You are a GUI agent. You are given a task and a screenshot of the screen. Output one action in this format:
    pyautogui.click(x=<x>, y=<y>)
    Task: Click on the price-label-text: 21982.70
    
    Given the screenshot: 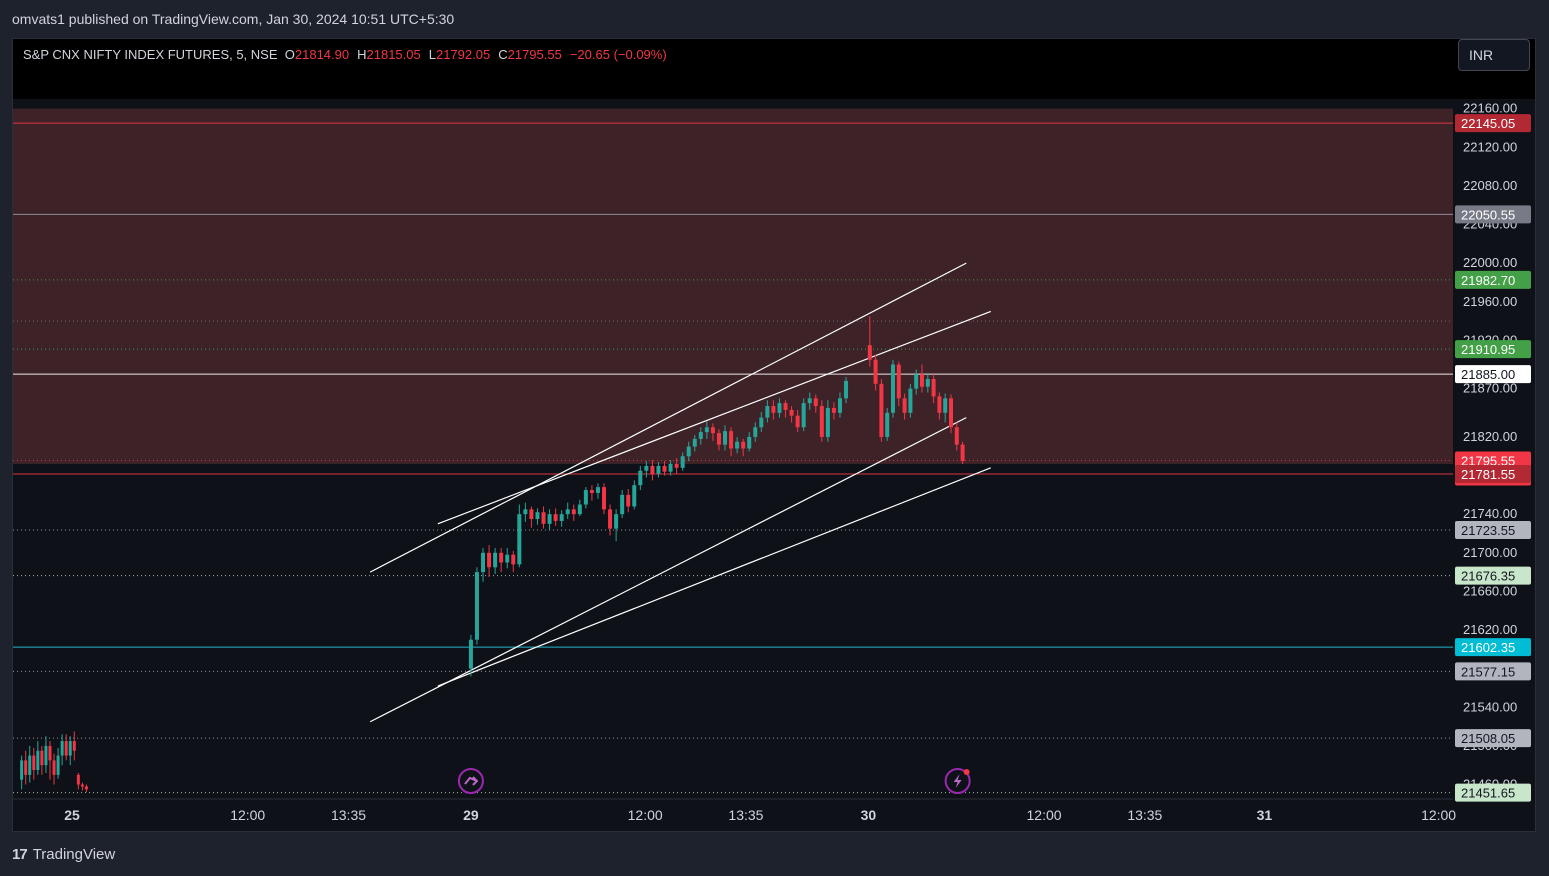 What is the action you would take?
    pyautogui.click(x=1488, y=280)
    